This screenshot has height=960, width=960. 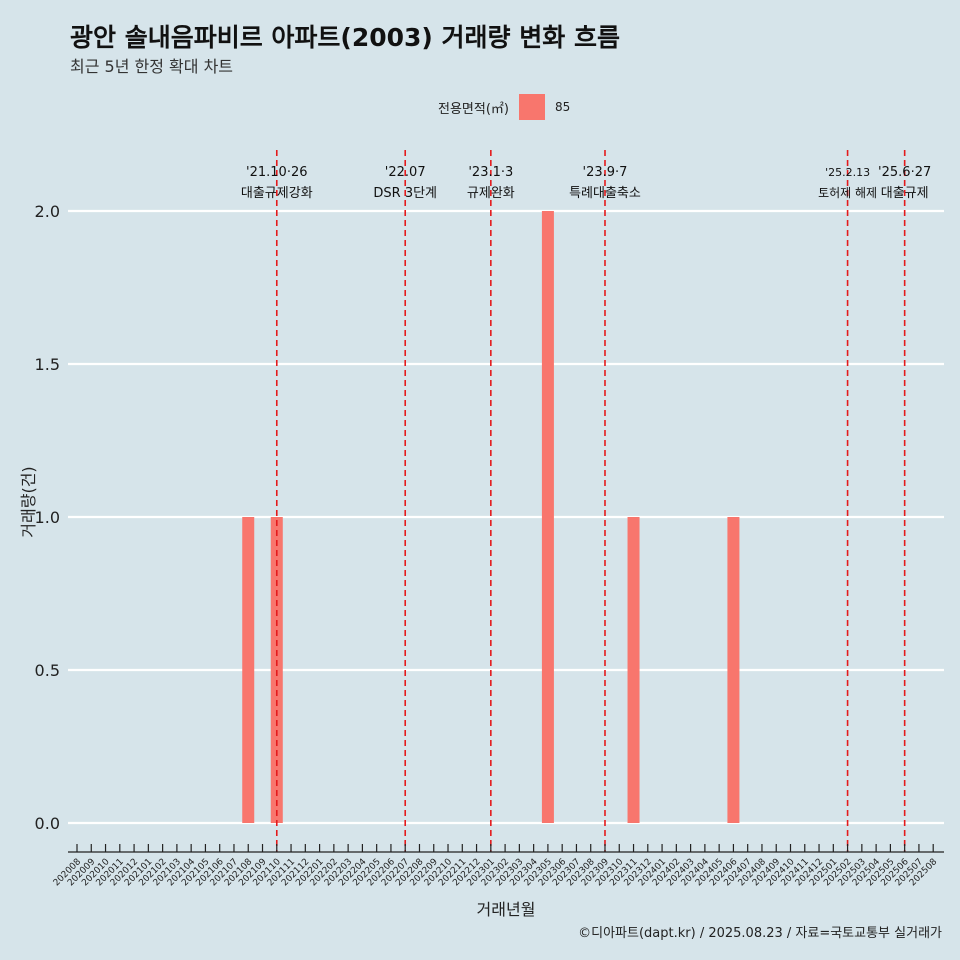 I want to click on y-tick-label: 2.0, so click(x=47, y=211).